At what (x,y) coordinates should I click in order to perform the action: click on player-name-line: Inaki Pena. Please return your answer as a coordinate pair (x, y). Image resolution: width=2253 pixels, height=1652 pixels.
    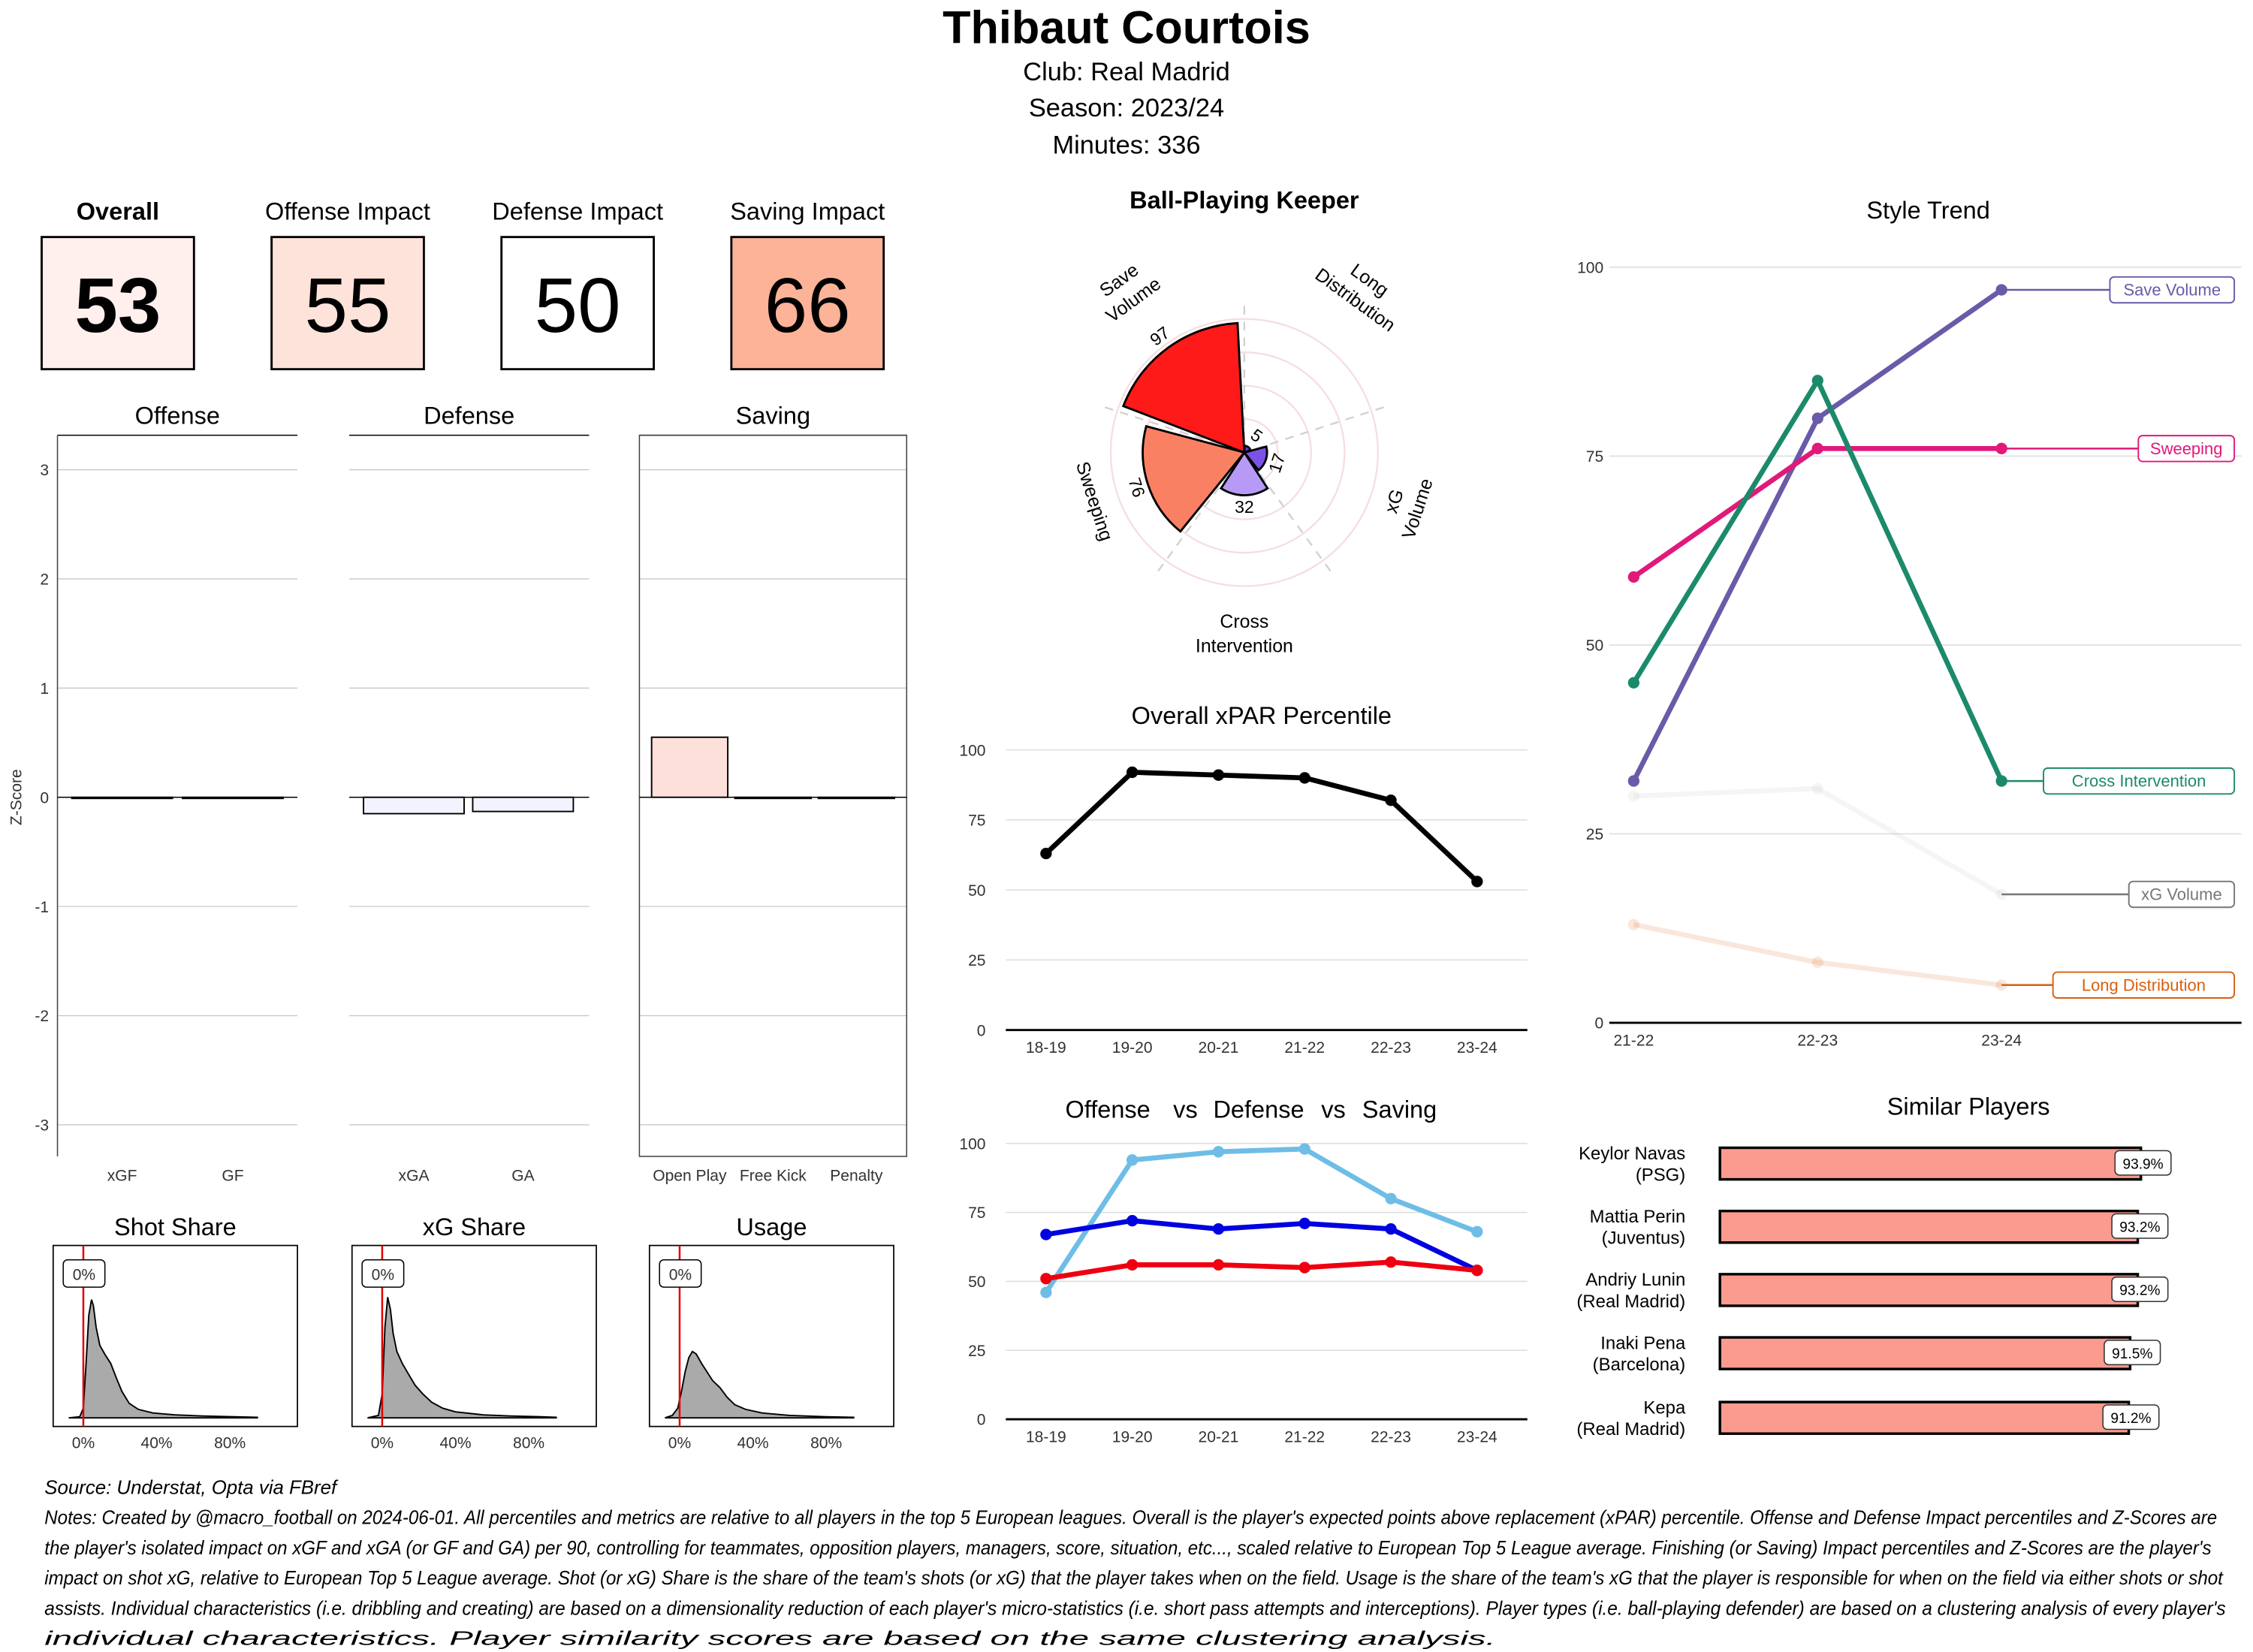
    Looking at the image, I should click on (1643, 1343).